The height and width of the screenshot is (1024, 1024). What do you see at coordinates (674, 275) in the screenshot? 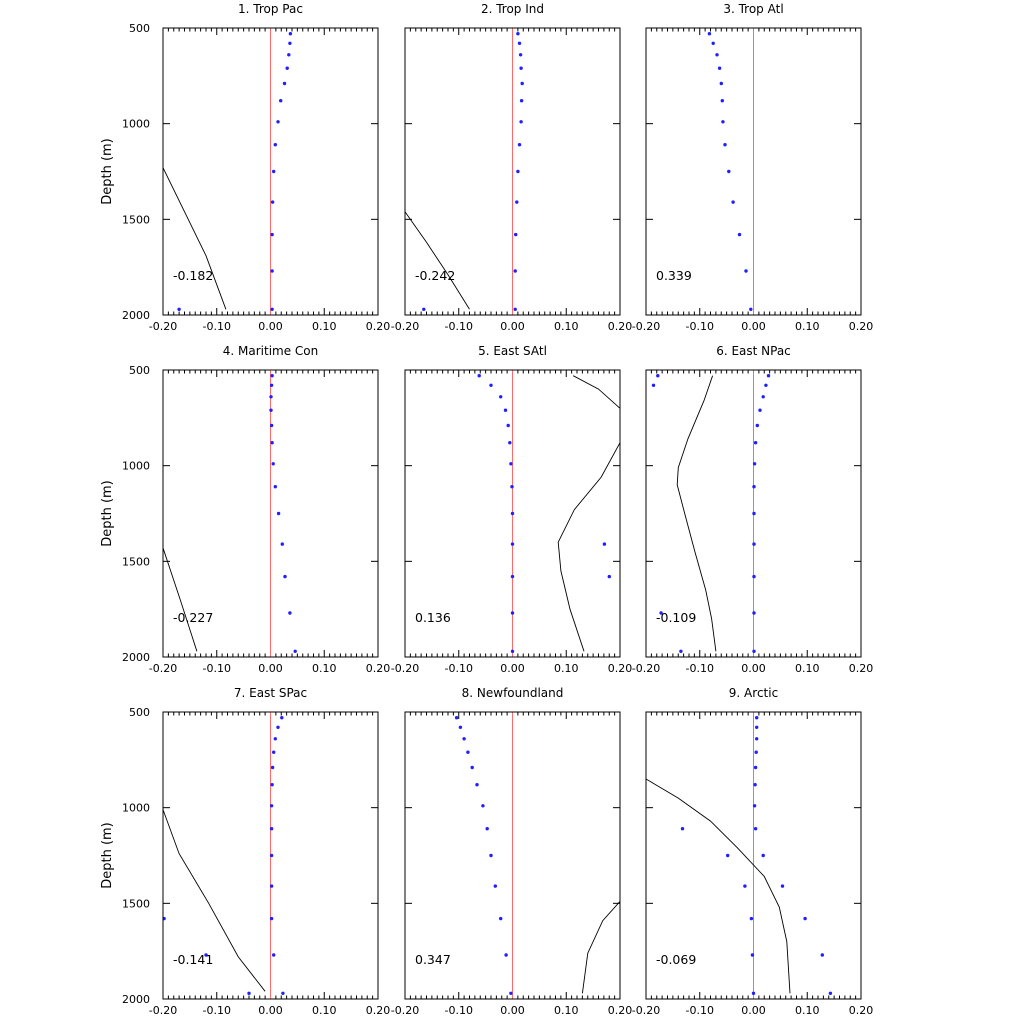
I see `correlation-value: 0.339` at bounding box center [674, 275].